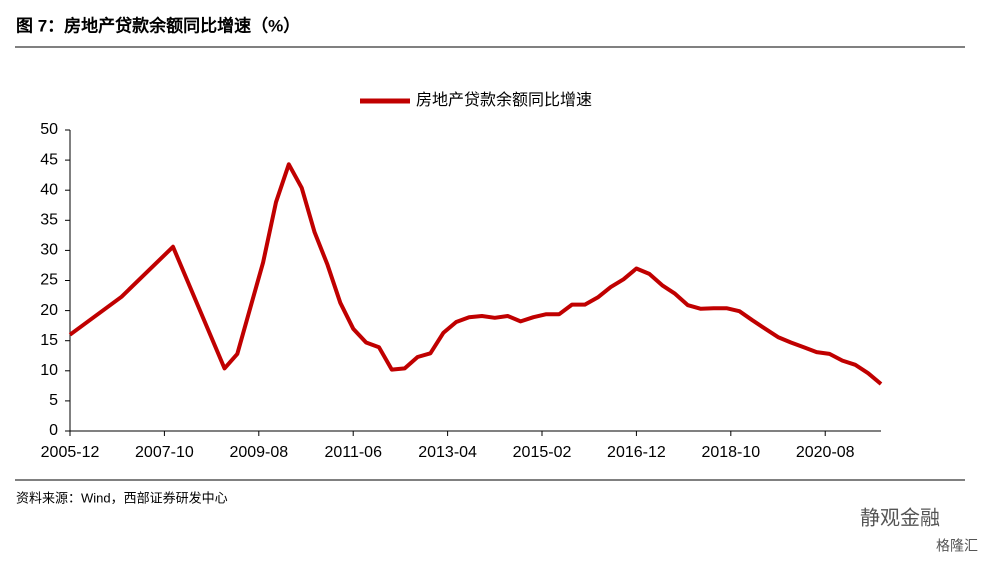  I want to click on x-tick-label: 2016-12, so click(636, 452).